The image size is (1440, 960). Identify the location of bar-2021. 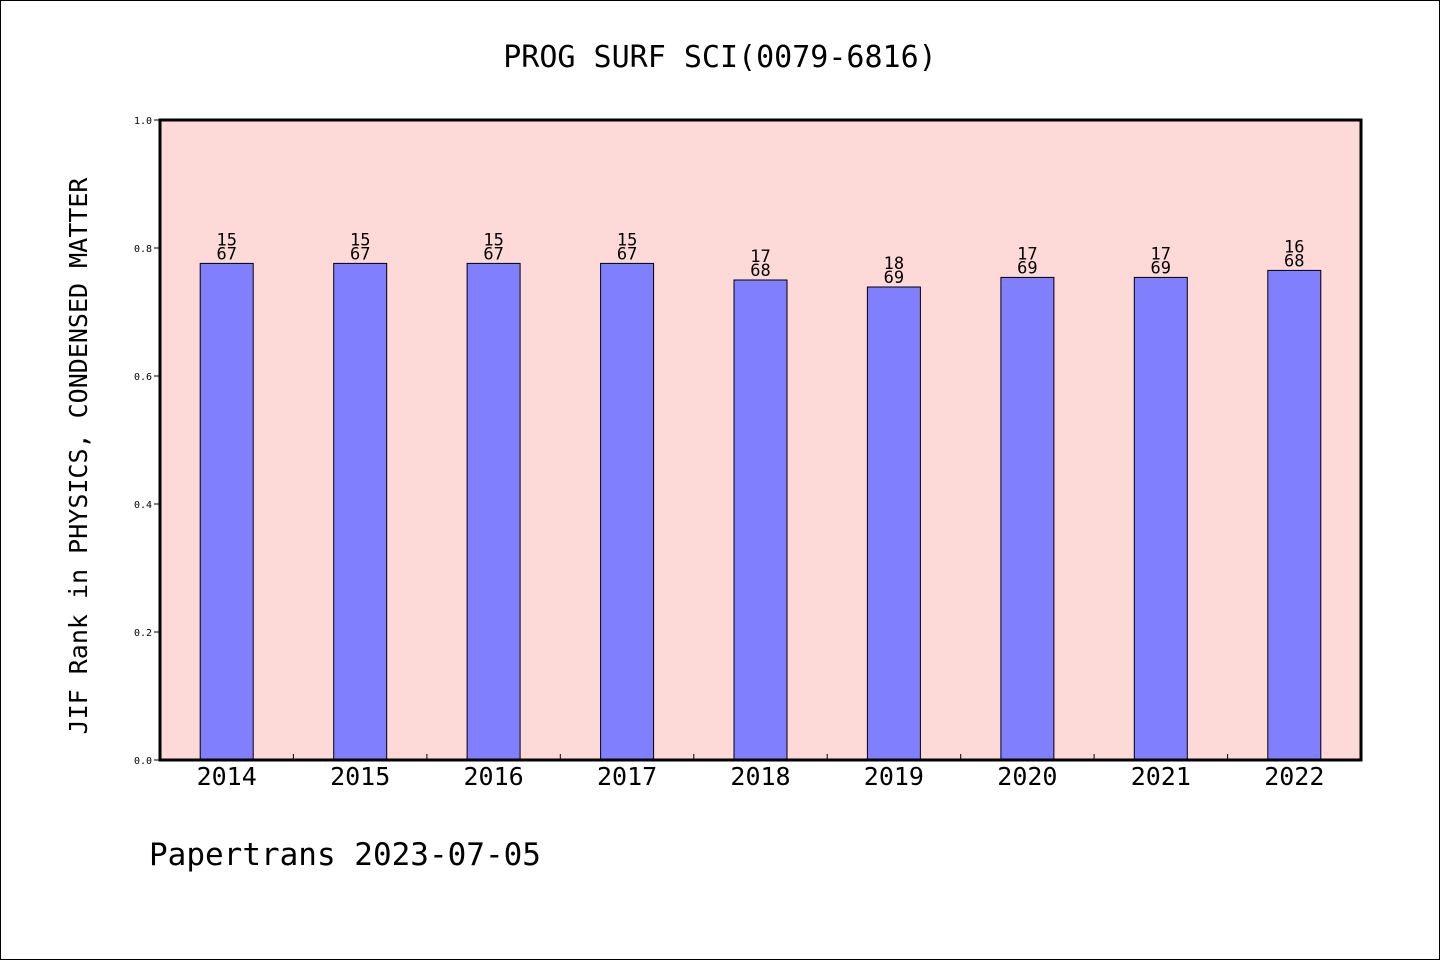
(1160, 518).